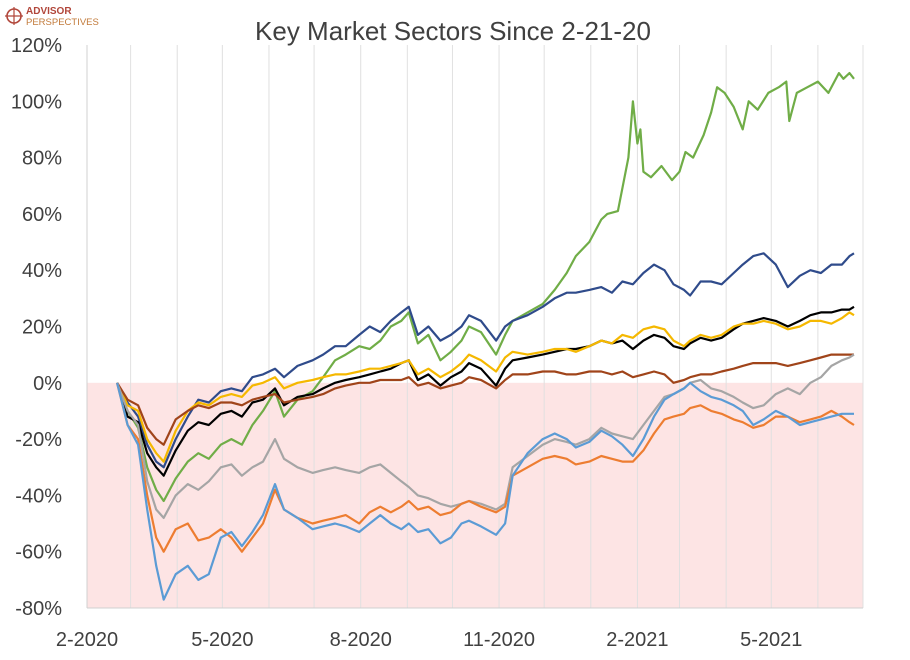 This screenshot has height=660, width=910. Describe the element at coordinates (62, 22) in the screenshot. I see `logo-line2: PERSPECTIVES` at that location.